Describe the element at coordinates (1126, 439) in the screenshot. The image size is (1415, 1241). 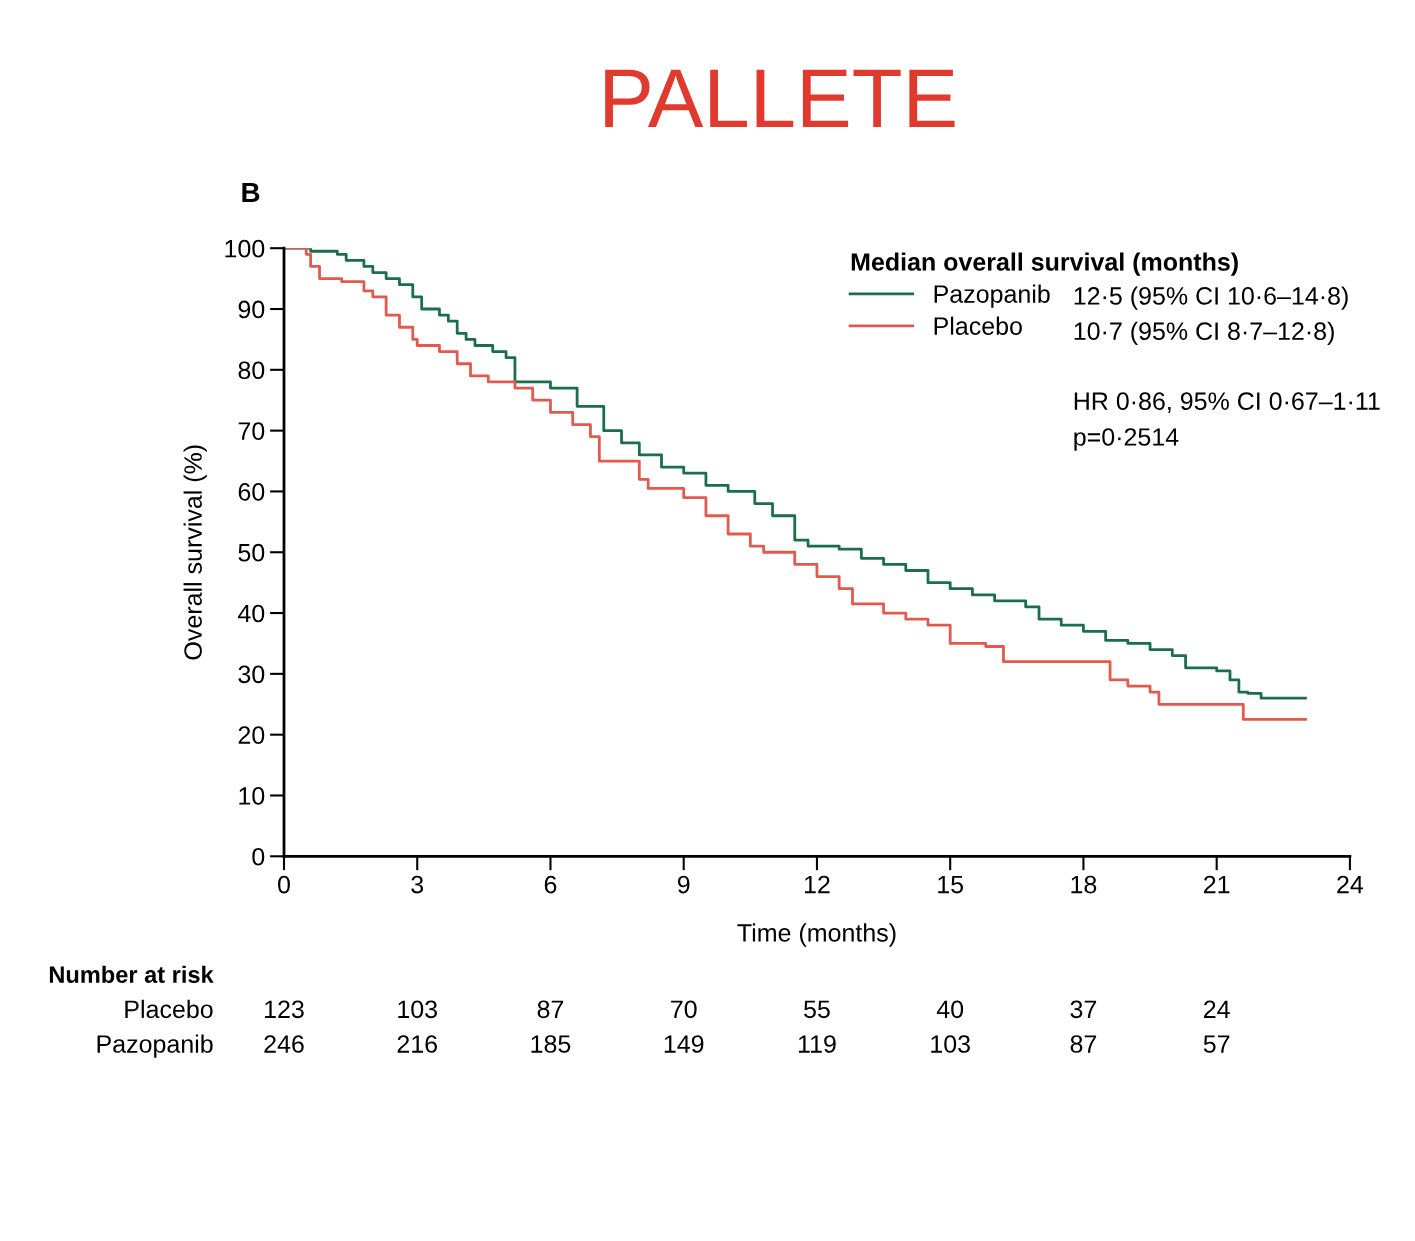
I see `annotation: p=0·2514` at that location.